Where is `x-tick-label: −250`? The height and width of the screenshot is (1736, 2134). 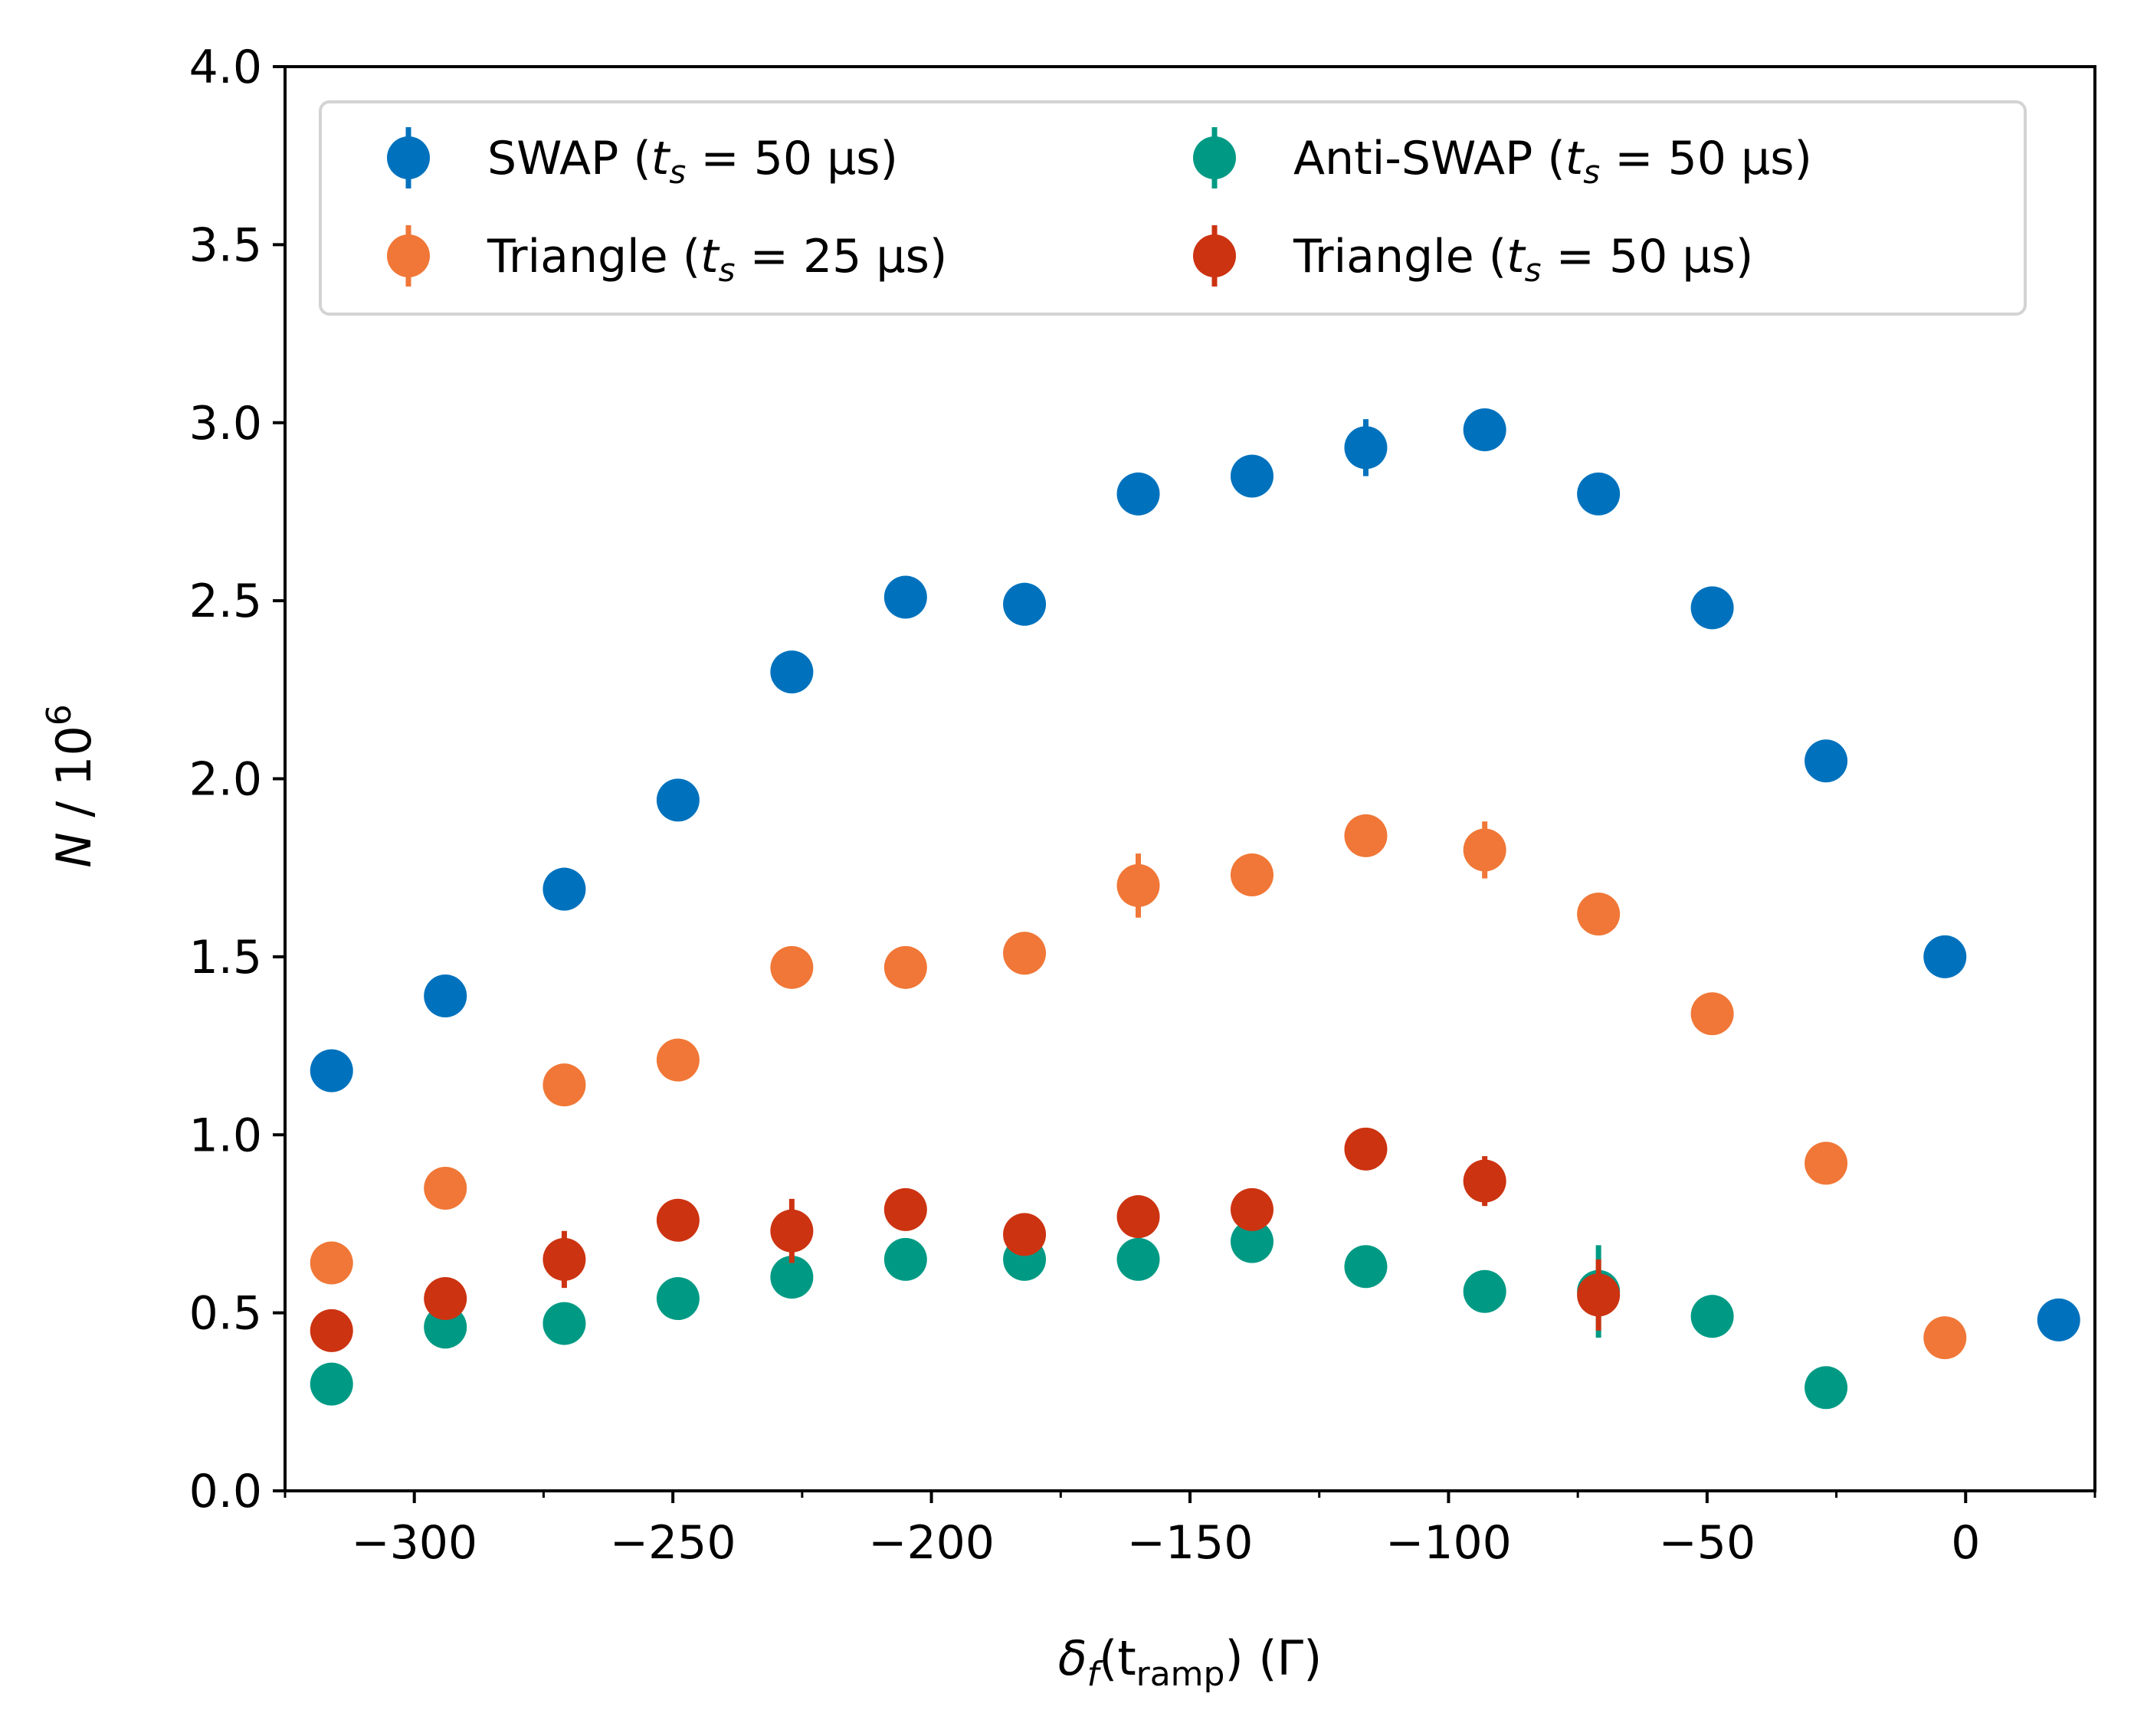 x-tick-label: −250 is located at coordinates (673, 1543).